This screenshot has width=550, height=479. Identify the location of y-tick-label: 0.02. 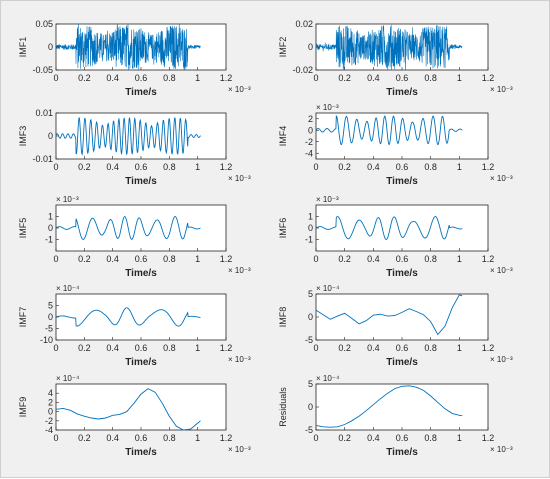
(304, 24).